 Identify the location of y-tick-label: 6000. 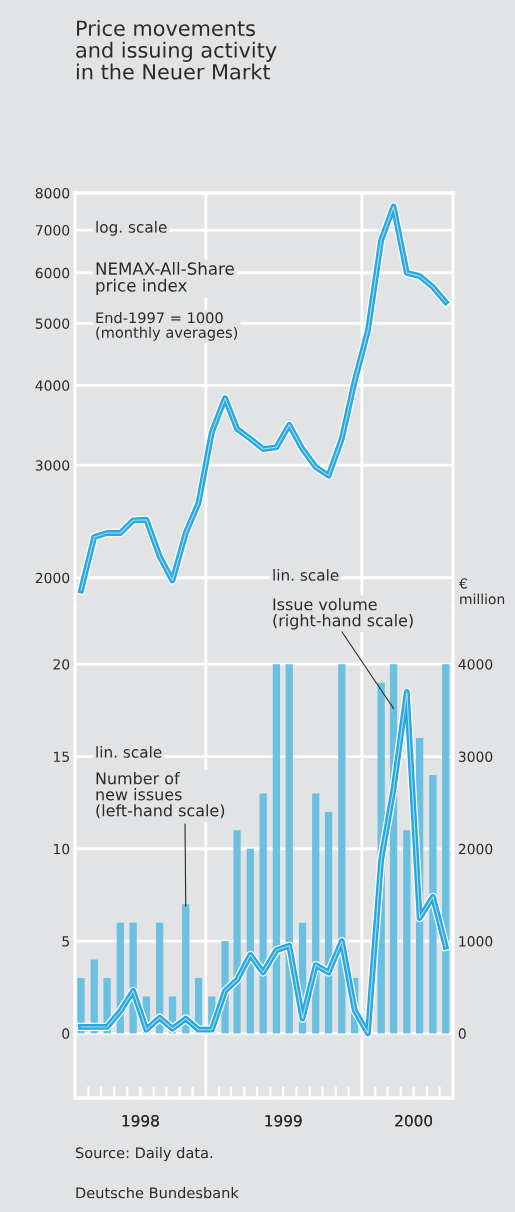
(52, 273).